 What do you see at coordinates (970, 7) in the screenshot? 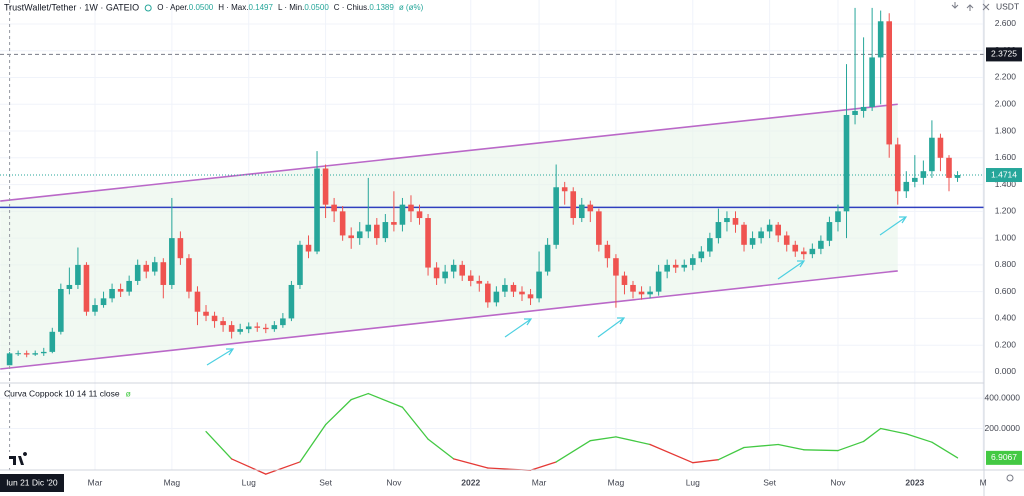
I see `icon-up` at bounding box center [970, 7].